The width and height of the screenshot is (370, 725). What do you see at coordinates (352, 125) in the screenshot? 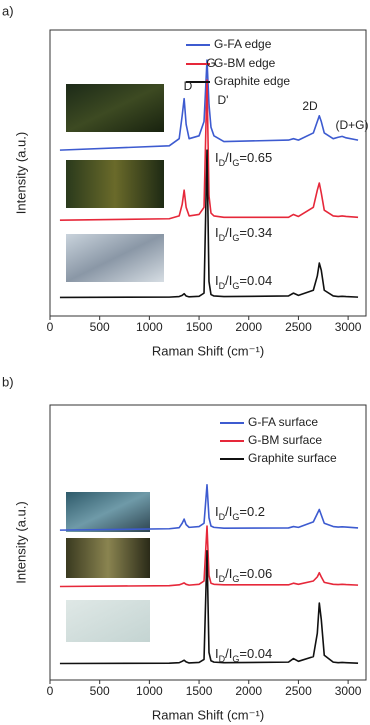
I see `peak-label: (D+G)` at bounding box center [352, 125].